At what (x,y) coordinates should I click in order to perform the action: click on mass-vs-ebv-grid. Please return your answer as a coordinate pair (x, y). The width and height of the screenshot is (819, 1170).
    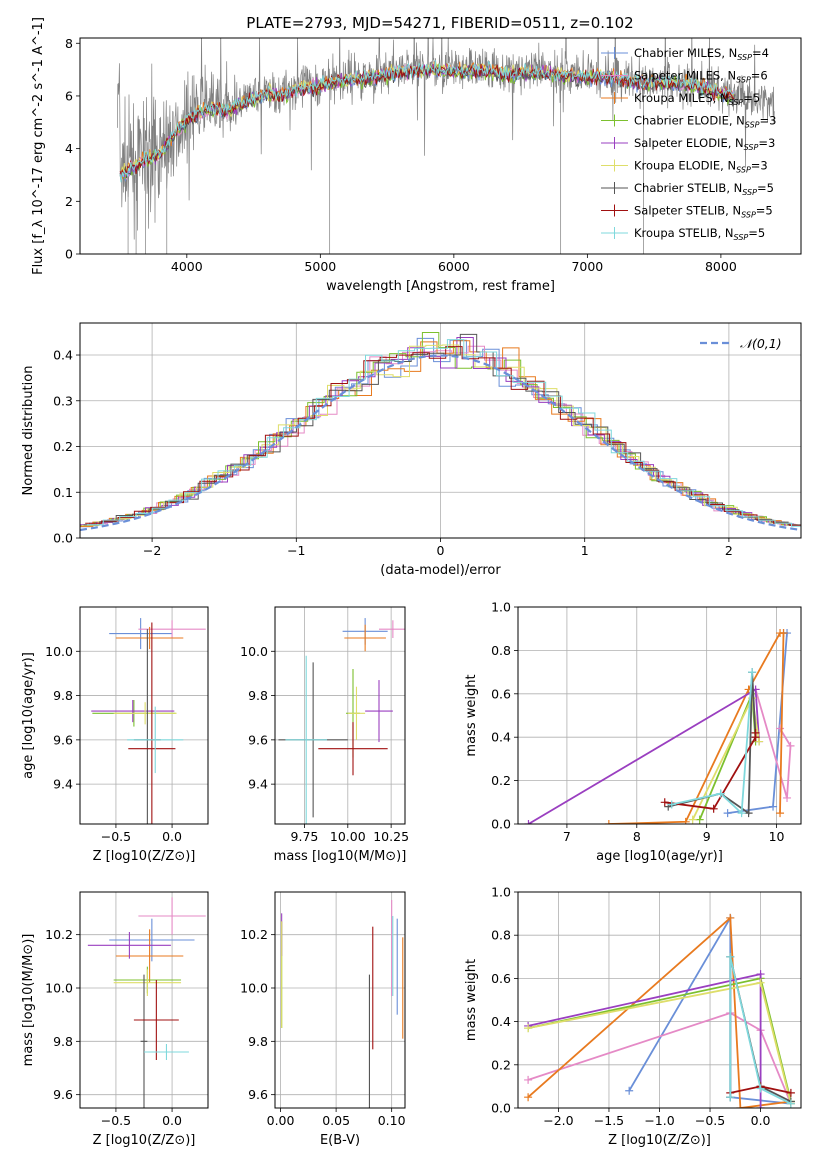
    Looking at the image, I should click on (340, 1000).